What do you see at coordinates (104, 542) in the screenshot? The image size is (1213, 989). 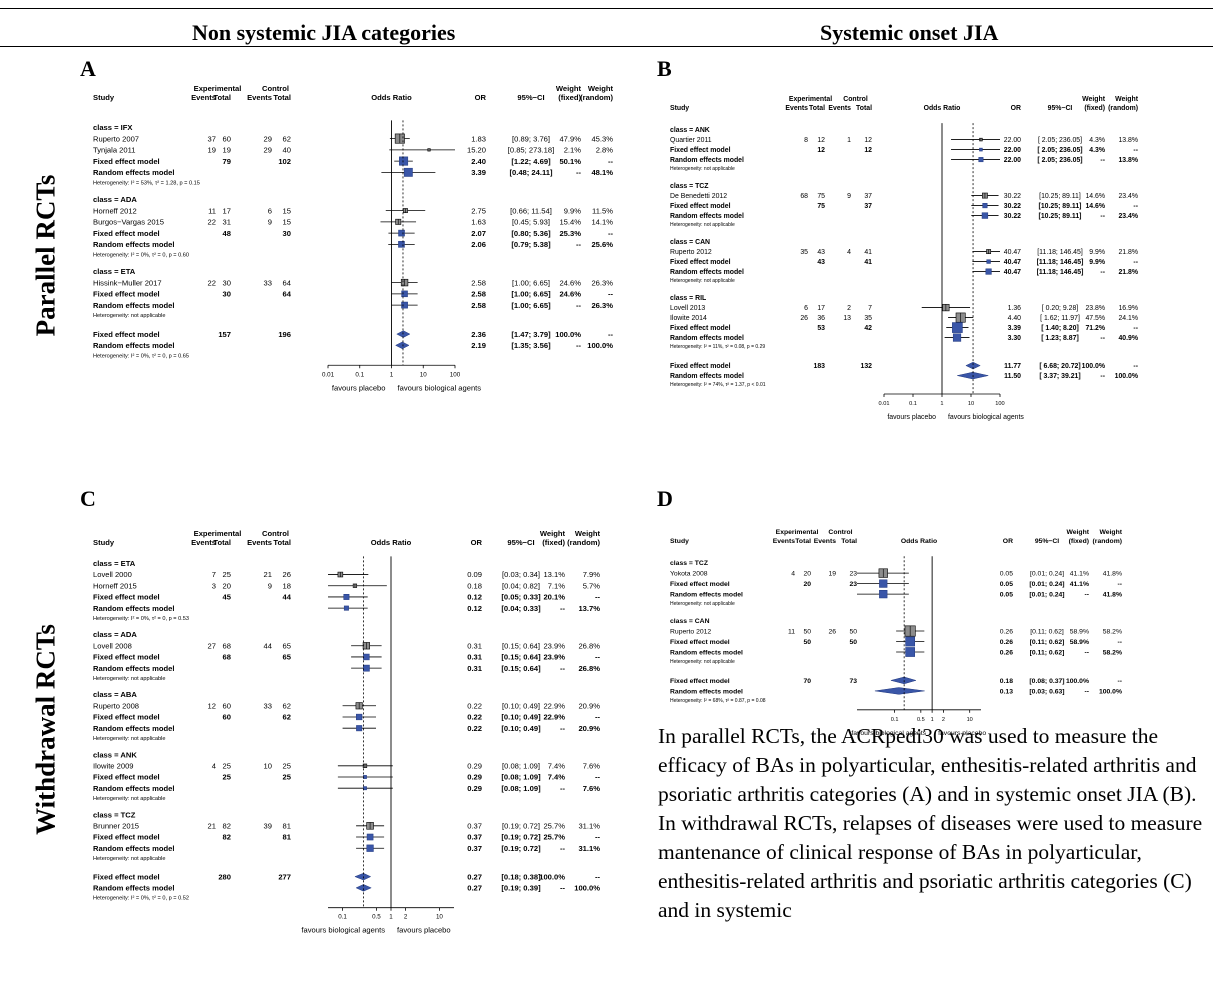 I see `panel-c-header-study: Study` at bounding box center [104, 542].